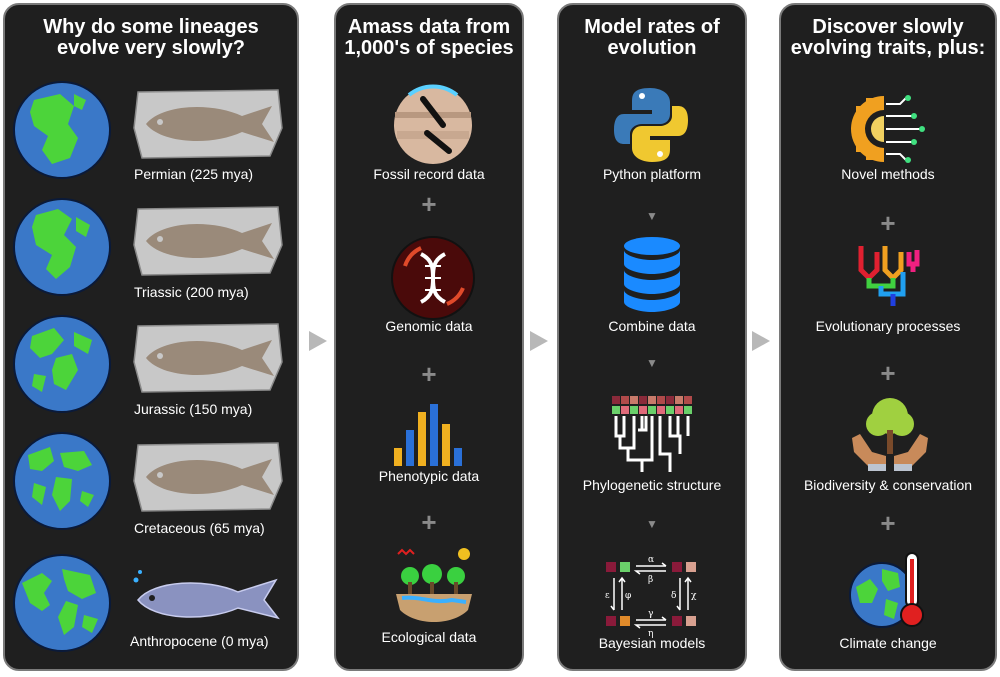 Image resolution: width=1000 pixels, height=677 pixels. I want to click on bayes-symbol-alpha: α, so click(651, 560).